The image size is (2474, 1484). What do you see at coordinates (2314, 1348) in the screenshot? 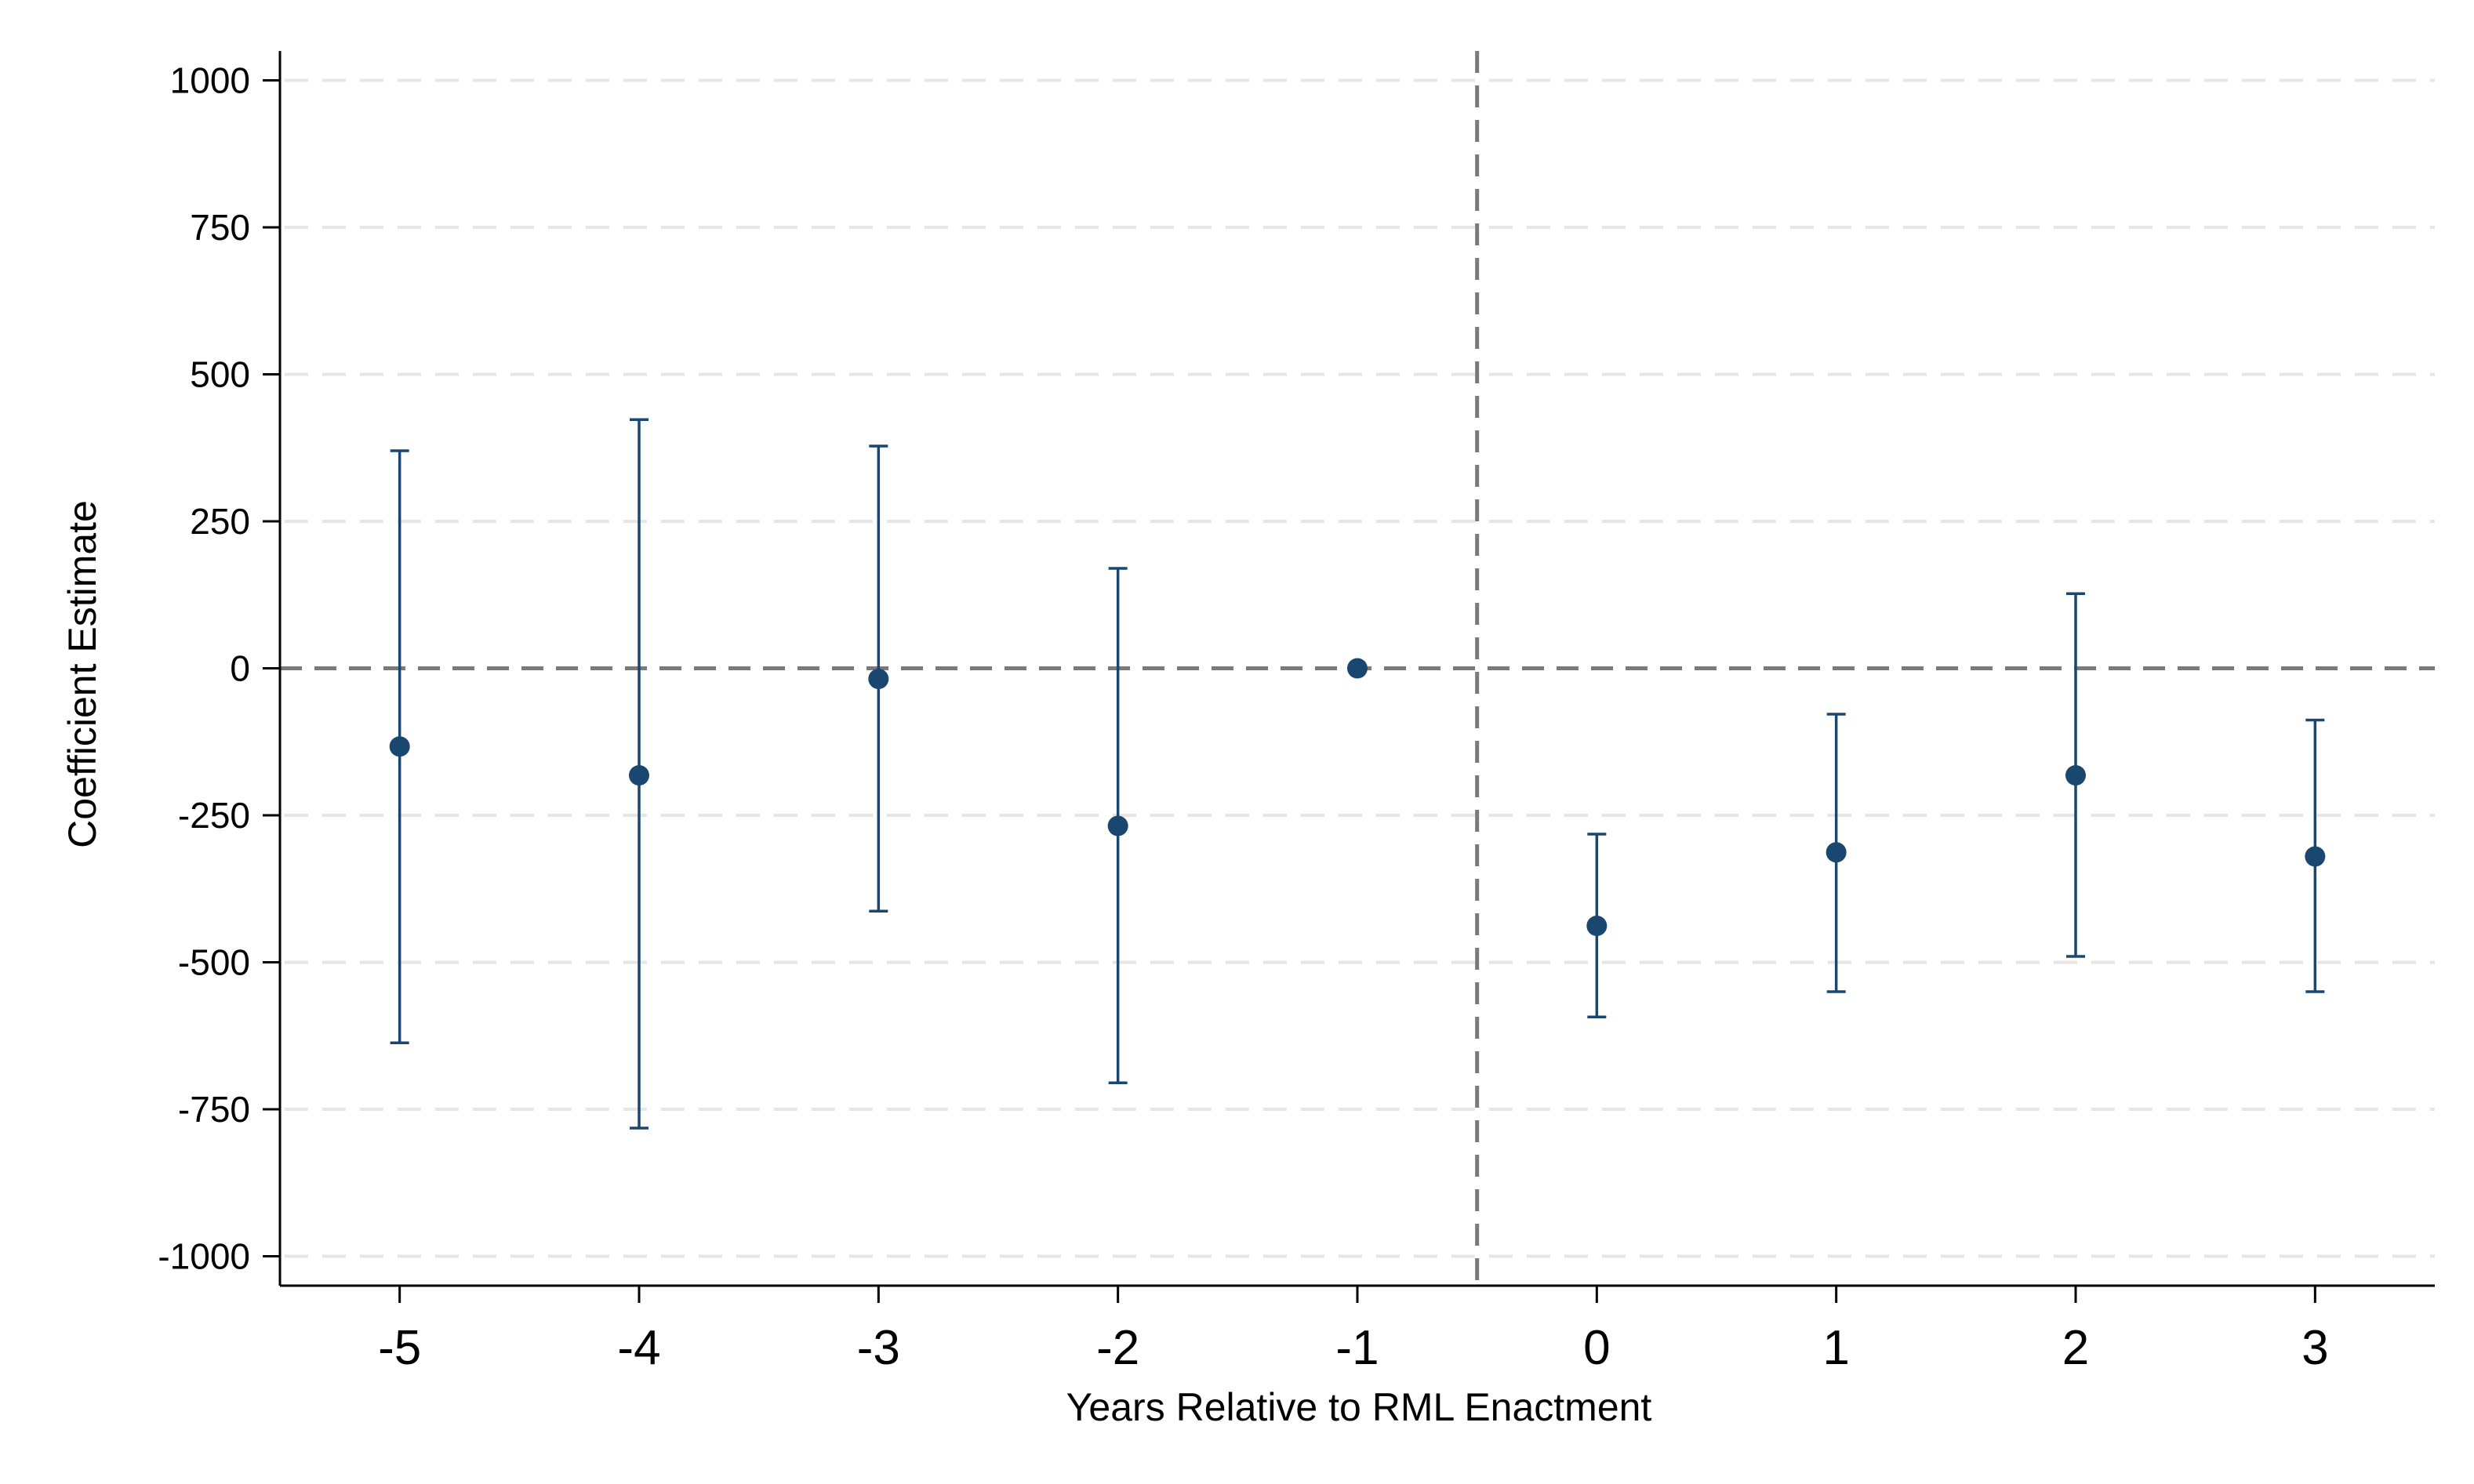
I see `x-tick-label: 3` at bounding box center [2314, 1348].